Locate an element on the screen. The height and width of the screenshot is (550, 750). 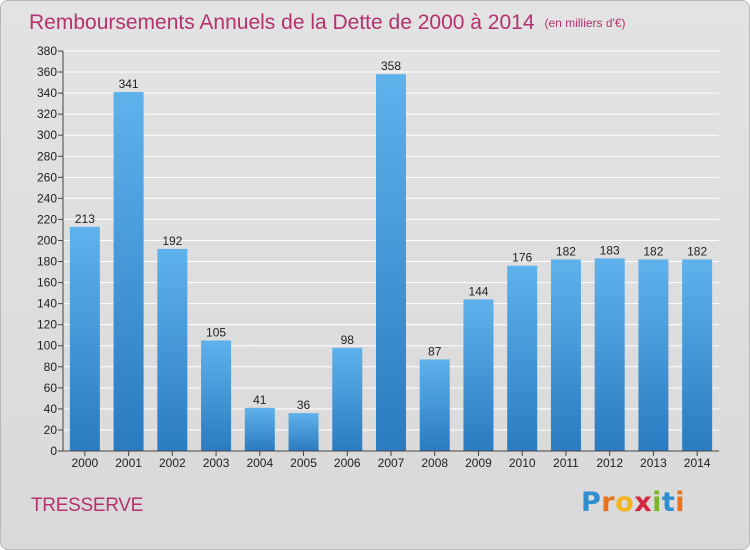
y-tick-label: 80 is located at coordinates (51, 367).